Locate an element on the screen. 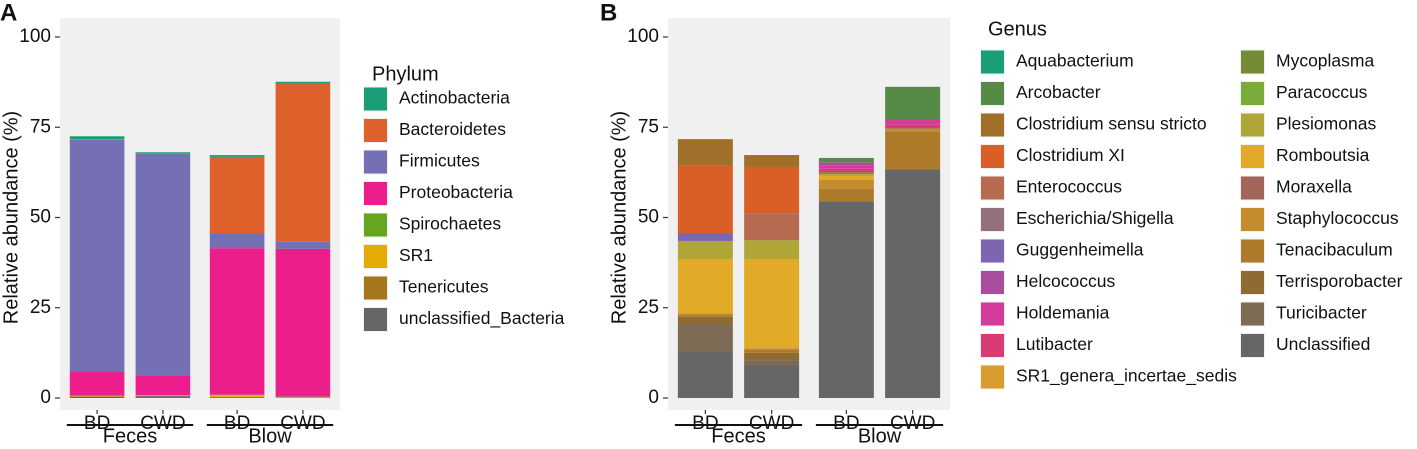  legend-label: Proteobacteria is located at coordinates (456, 192).